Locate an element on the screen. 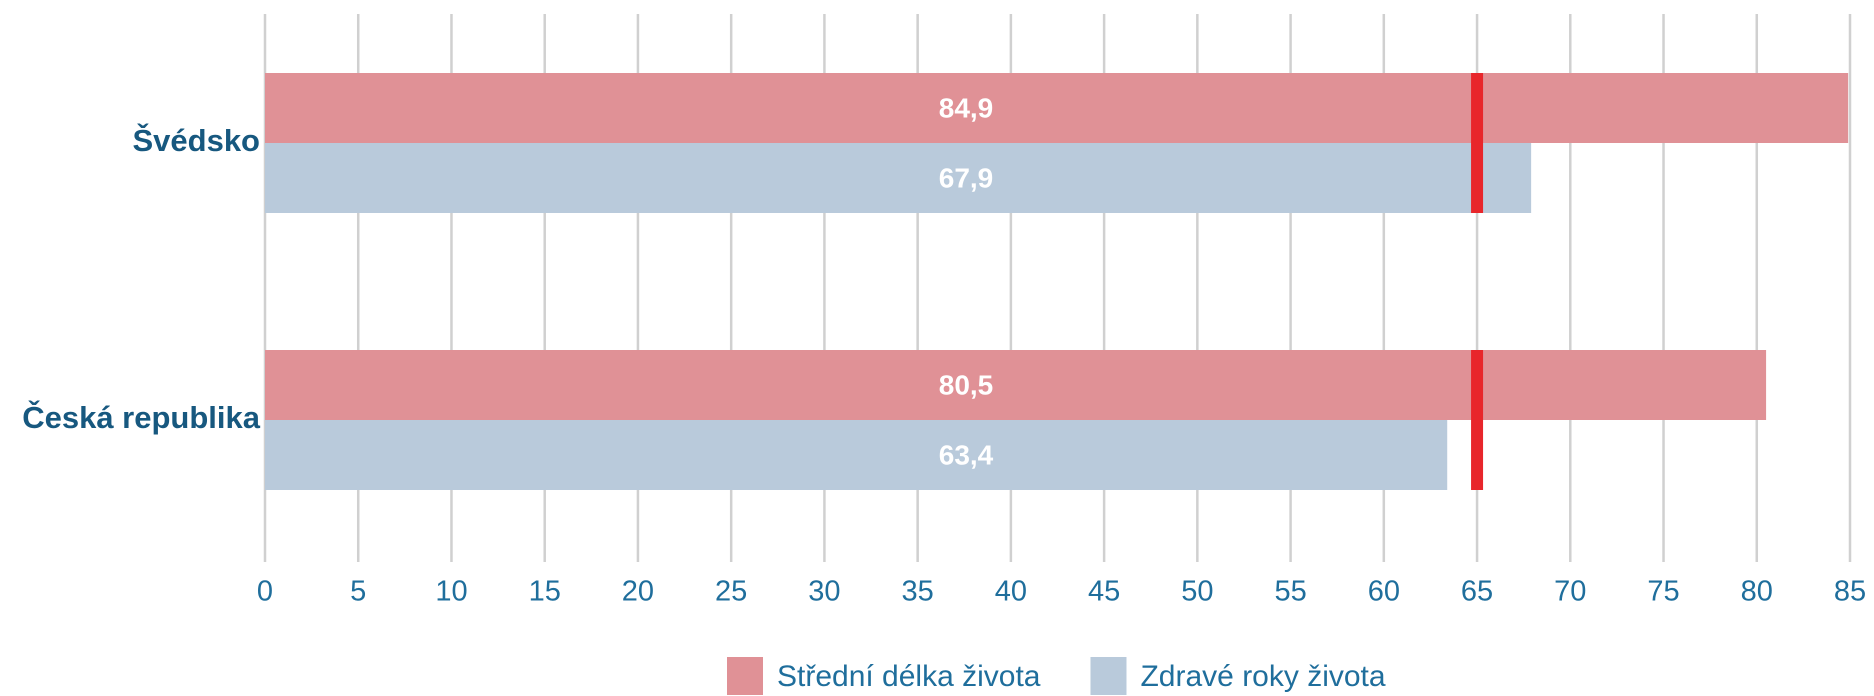 Image resolution: width=1874 pixels, height=696 pixels. x-tick-label: 30 is located at coordinates (824, 592).